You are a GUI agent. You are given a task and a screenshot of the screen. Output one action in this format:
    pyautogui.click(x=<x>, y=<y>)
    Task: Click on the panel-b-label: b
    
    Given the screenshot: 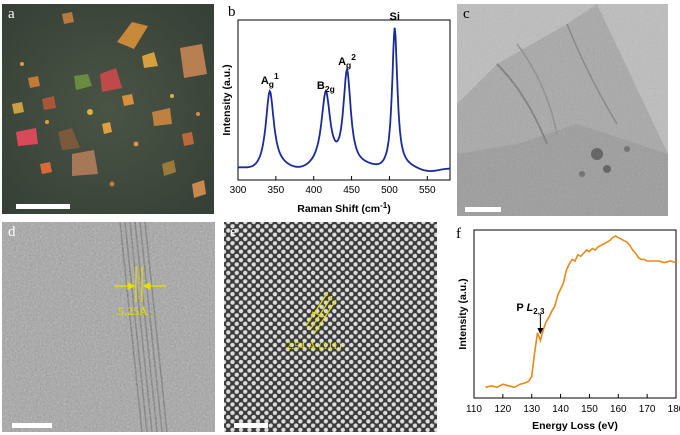 What is the action you would take?
    pyautogui.click(x=232, y=12)
    